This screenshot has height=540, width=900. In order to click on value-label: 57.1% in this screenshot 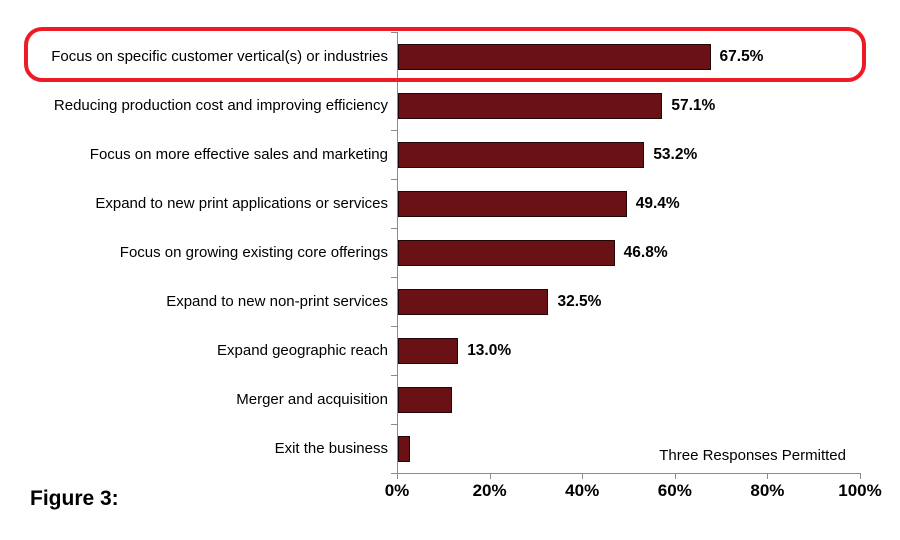, I will do `click(693, 105)`.